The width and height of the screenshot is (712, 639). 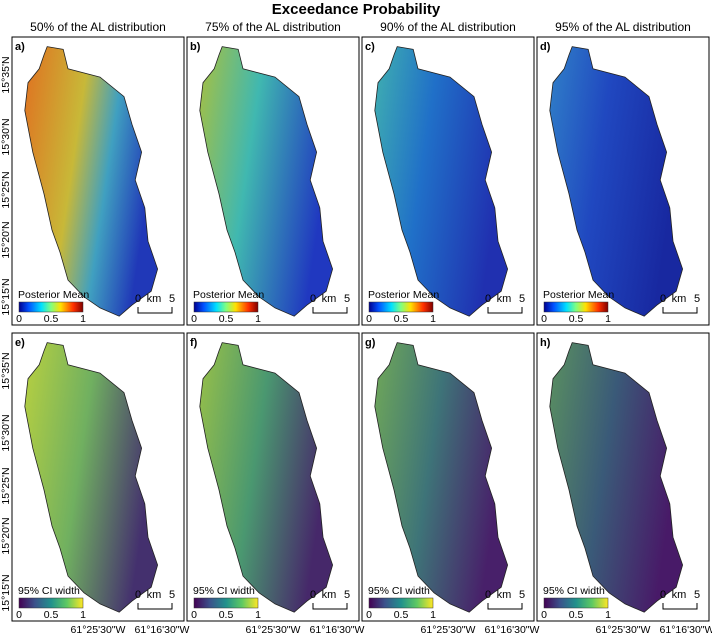 What do you see at coordinates (20, 343) in the screenshot?
I see `panel-label: e)` at bounding box center [20, 343].